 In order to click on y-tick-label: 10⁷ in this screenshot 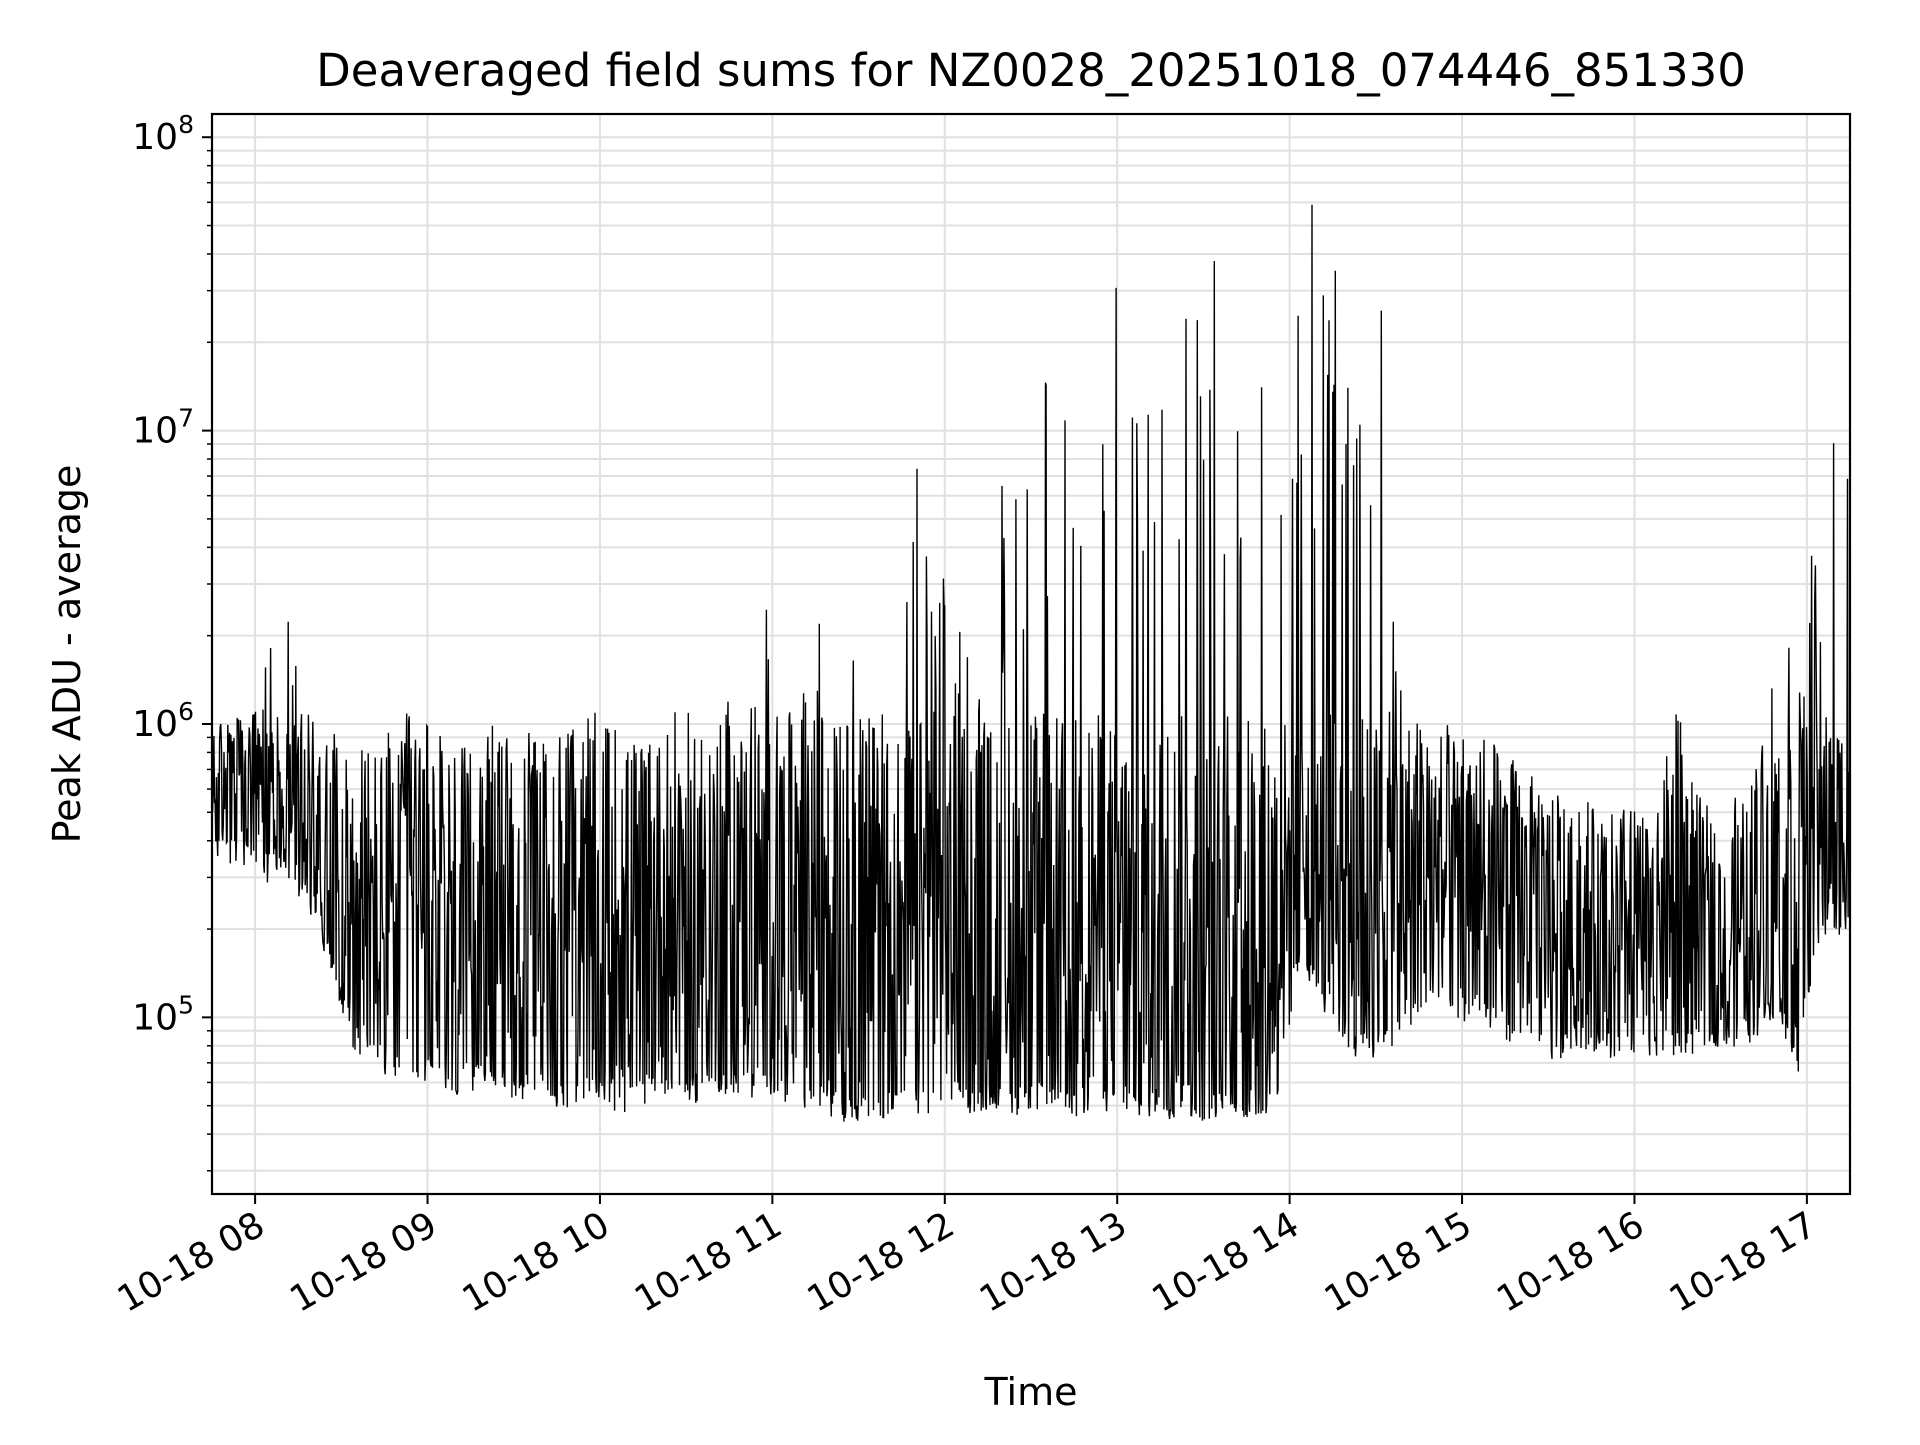, I will do `click(163, 428)`.